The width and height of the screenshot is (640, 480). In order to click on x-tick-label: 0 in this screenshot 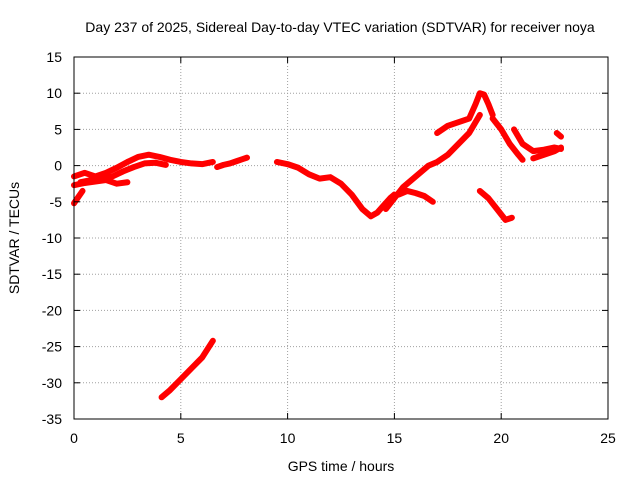, I will do `click(74, 438)`.